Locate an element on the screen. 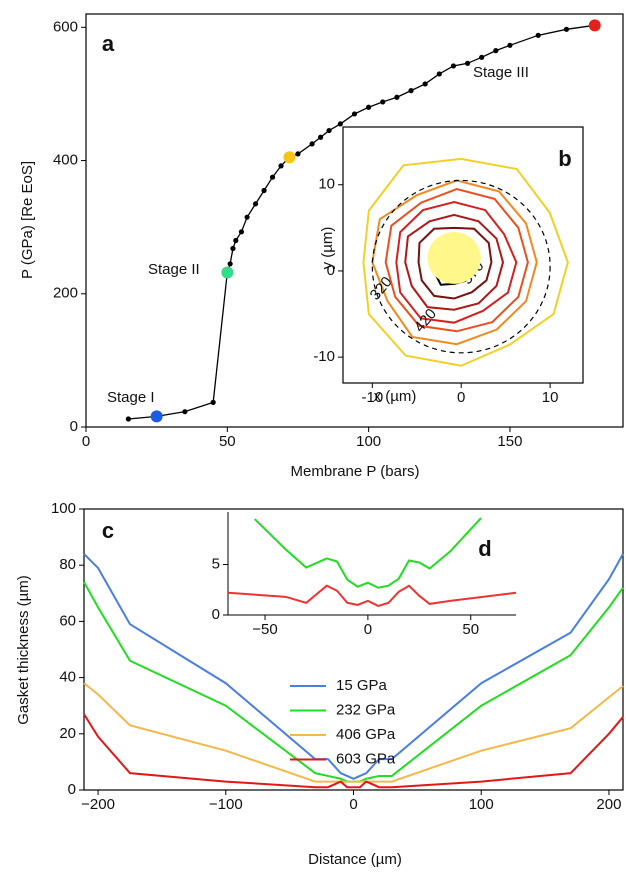 This screenshot has height=872, width=626. y-axis-label: y (µm) is located at coordinates (327, 248).